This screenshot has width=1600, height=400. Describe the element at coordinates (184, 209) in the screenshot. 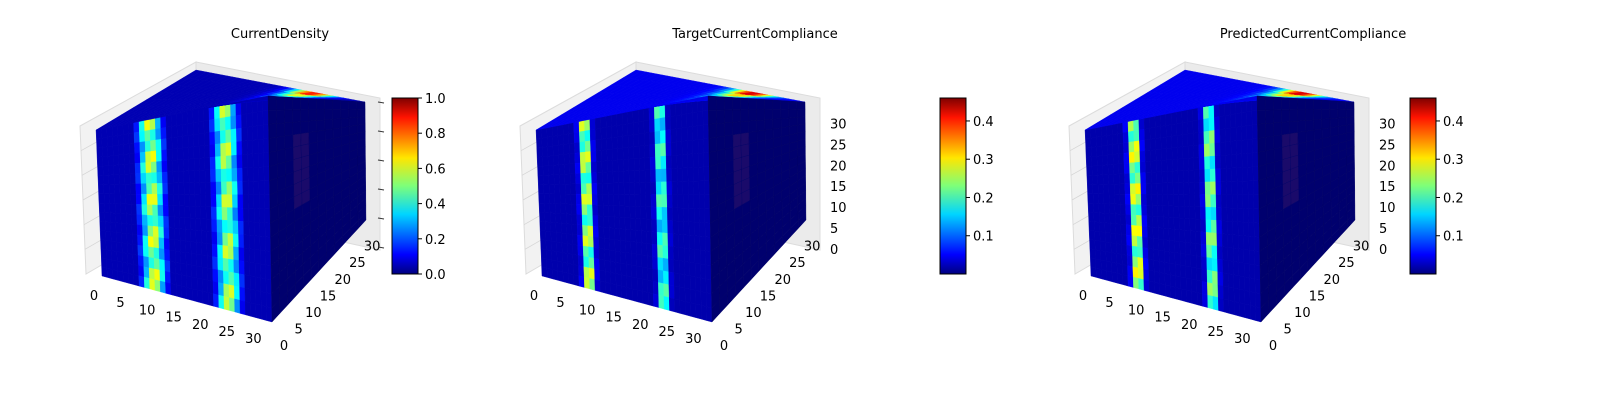

I see `front-face` at that location.